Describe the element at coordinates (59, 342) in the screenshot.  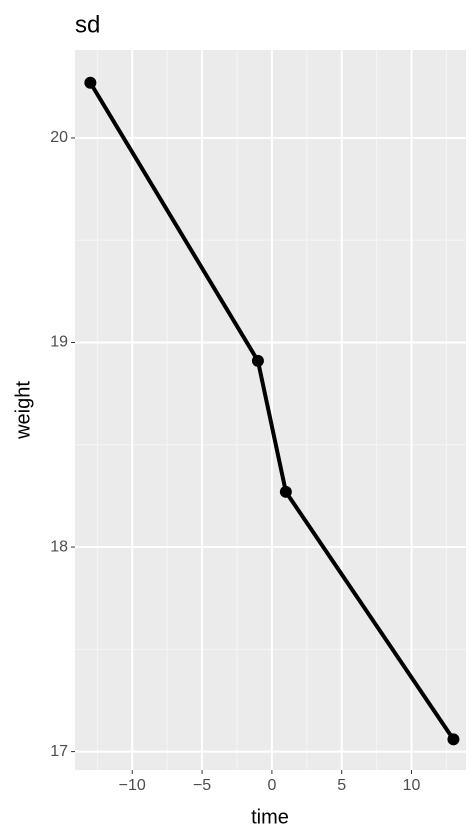
I see `y-tick-label: 19` at that location.